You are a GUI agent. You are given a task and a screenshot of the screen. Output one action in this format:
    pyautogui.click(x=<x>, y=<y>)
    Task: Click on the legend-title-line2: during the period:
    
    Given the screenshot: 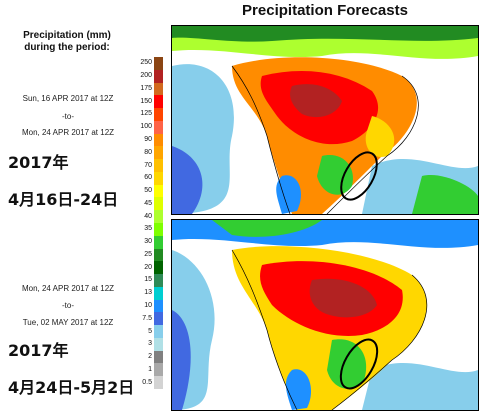 What is the action you would take?
    pyautogui.click(x=67, y=47)
    